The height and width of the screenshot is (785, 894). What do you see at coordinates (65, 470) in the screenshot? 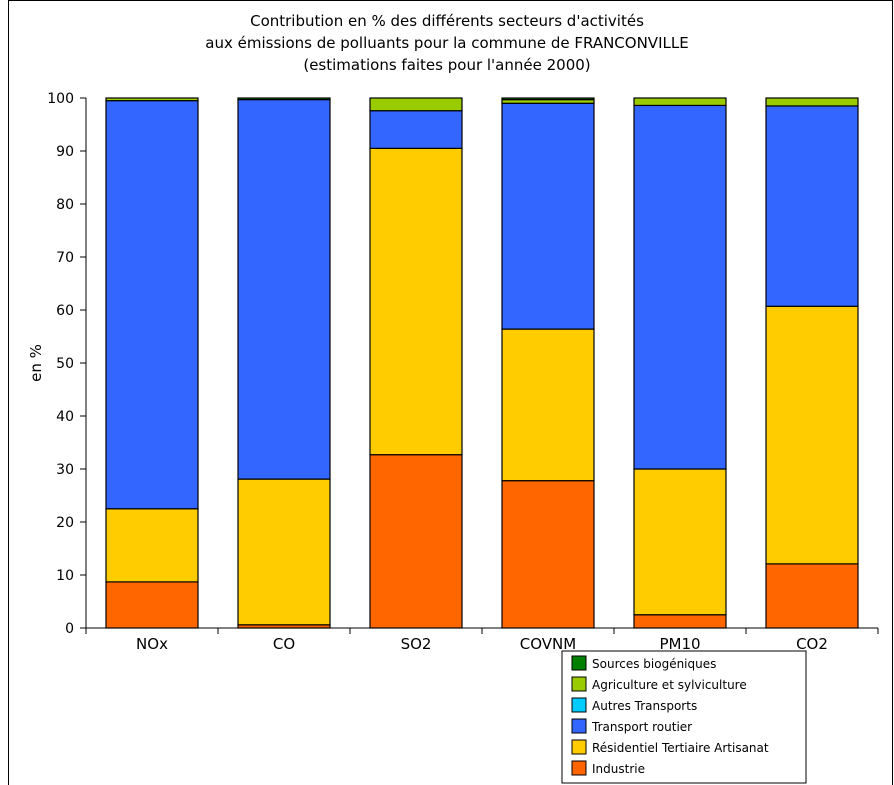
I see `y-tick-label: 30` at bounding box center [65, 470].